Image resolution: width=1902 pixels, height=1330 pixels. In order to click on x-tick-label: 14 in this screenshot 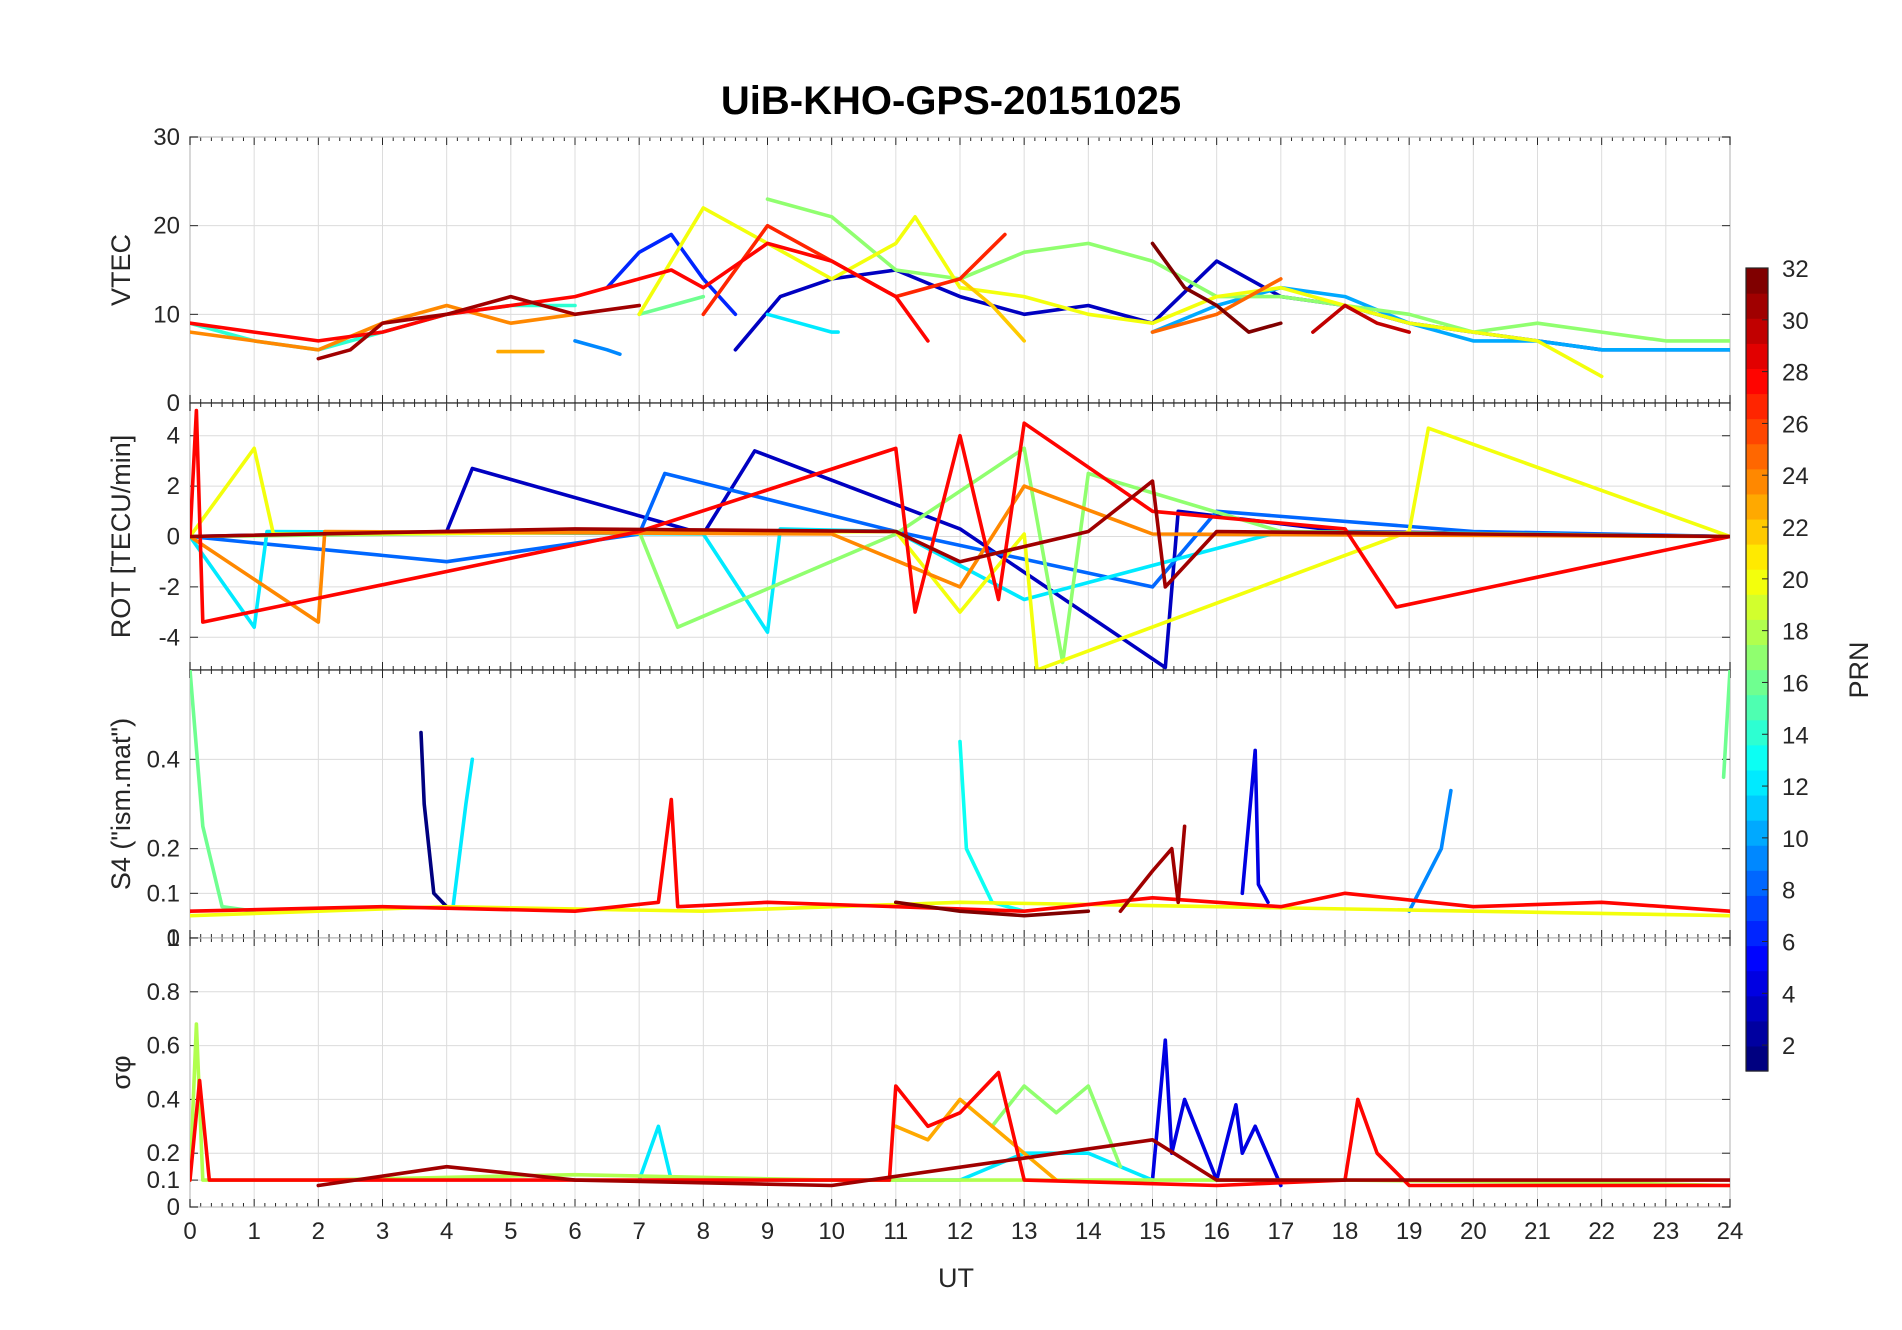, I will do `click(1088, 1231)`.